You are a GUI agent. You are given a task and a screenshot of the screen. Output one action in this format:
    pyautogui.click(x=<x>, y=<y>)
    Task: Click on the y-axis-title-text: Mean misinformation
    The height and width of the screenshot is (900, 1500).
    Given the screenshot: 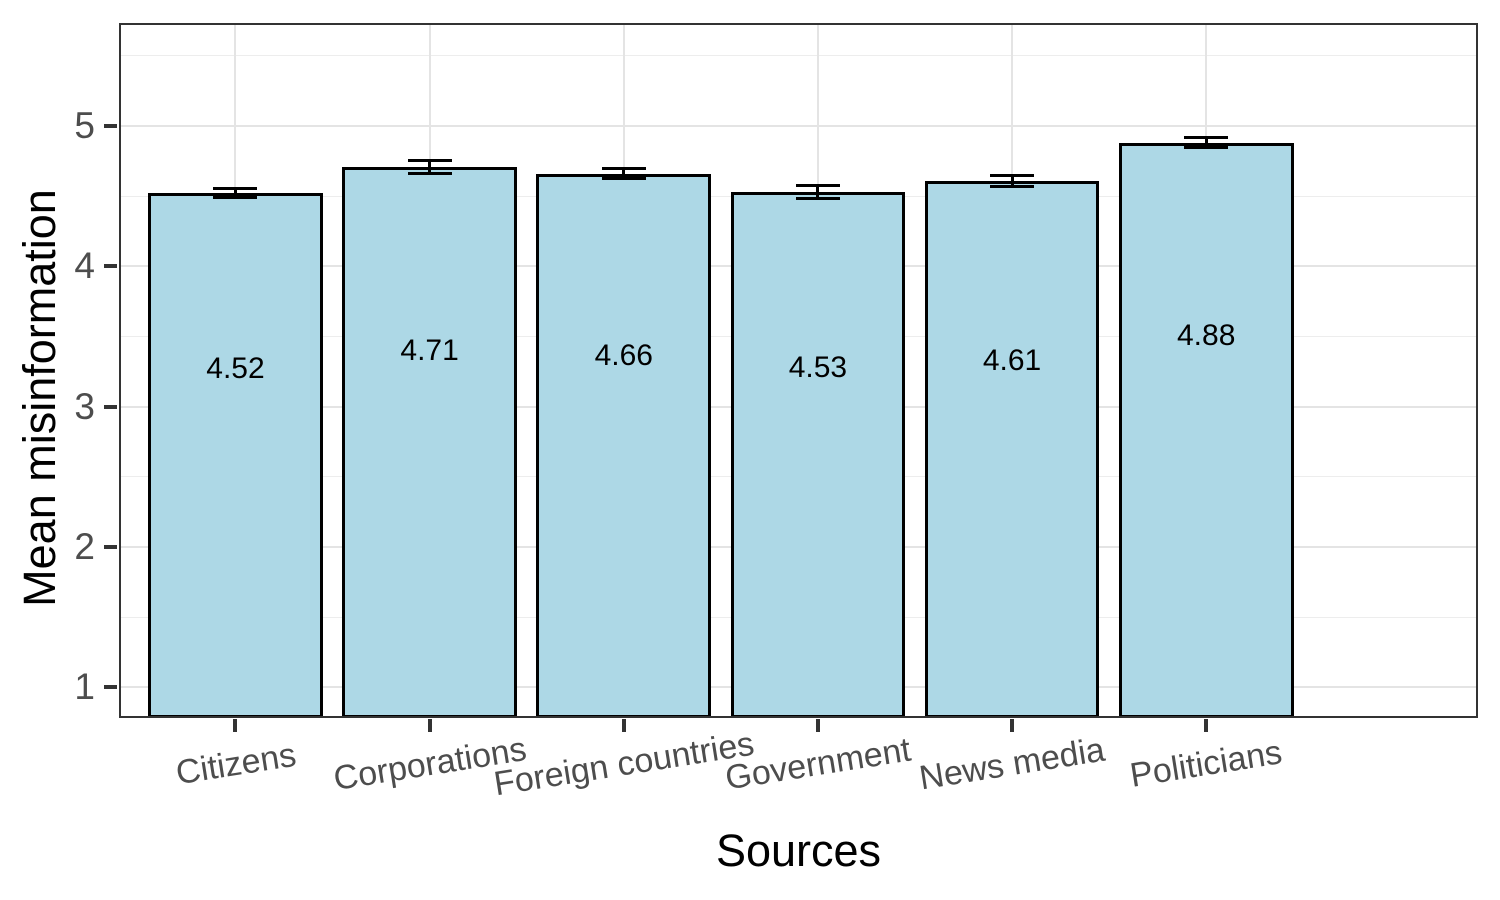 What is the action you would take?
    pyautogui.click(x=39, y=398)
    